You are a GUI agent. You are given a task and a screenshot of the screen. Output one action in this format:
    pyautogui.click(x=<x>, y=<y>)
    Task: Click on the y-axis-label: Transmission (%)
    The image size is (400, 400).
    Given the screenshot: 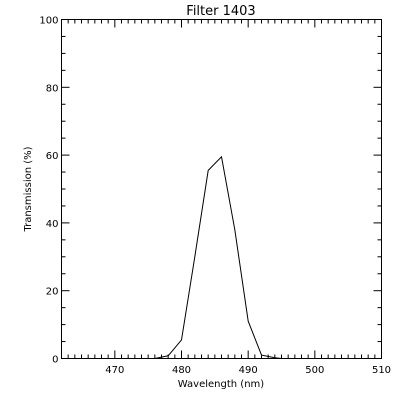 What is the action you would take?
    pyautogui.click(x=28, y=189)
    